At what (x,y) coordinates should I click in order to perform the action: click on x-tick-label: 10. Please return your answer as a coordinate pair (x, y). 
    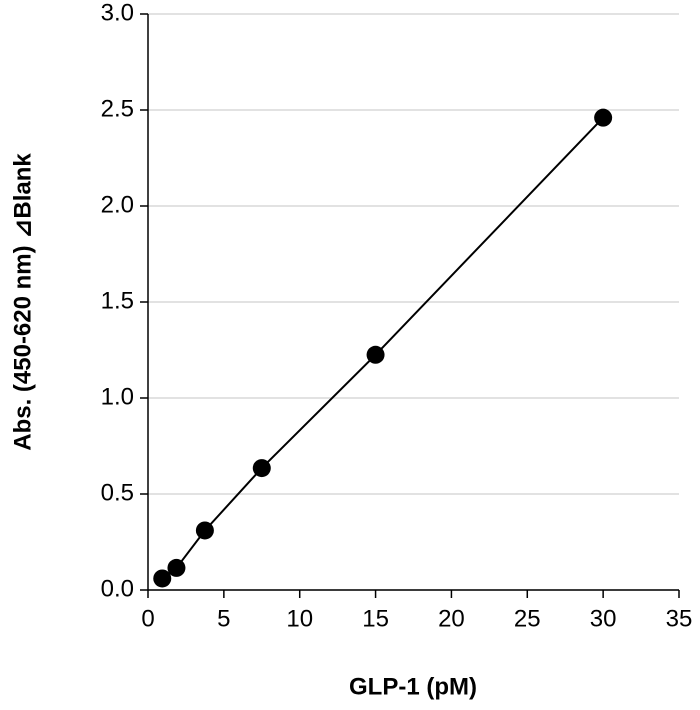
    Looking at the image, I should click on (299, 618).